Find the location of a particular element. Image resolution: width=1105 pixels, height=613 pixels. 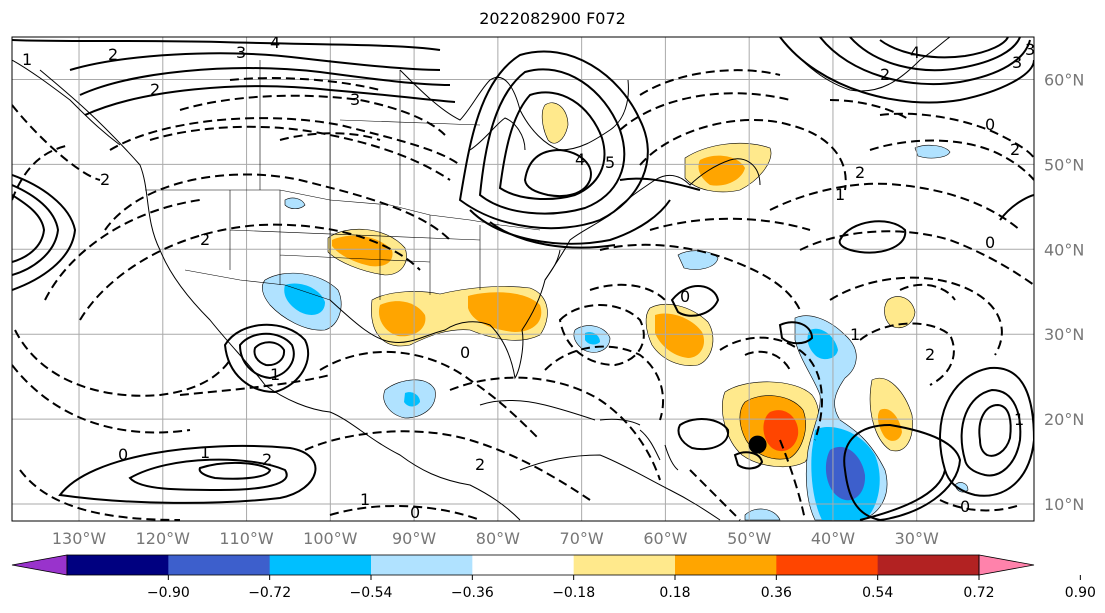

us-mexico-border is located at coordinates (257, 285).